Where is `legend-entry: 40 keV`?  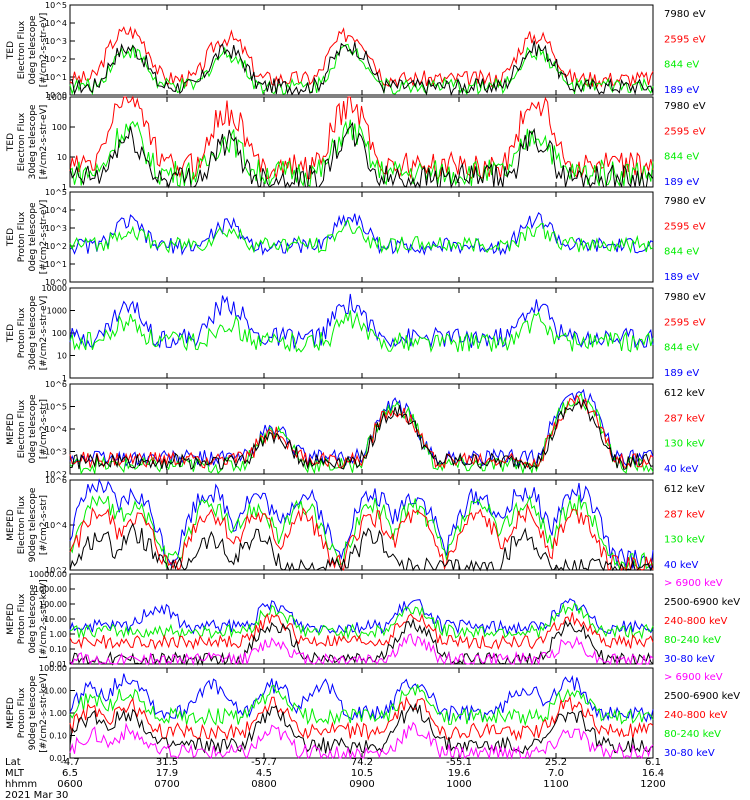
legend-entry: 40 keV is located at coordinates (681, 469).